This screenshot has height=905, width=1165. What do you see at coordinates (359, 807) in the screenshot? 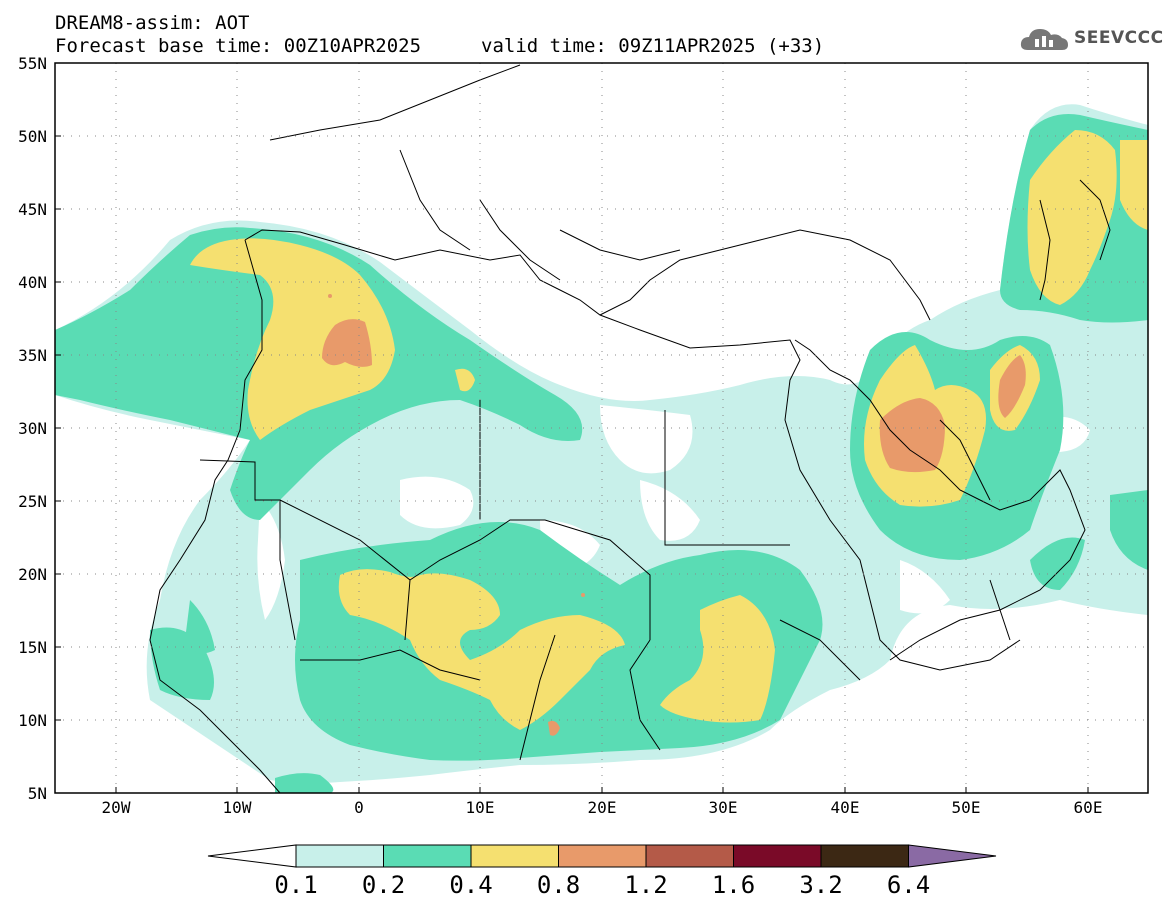
I see `lon-label: 0` at bounding box center [359, 807].